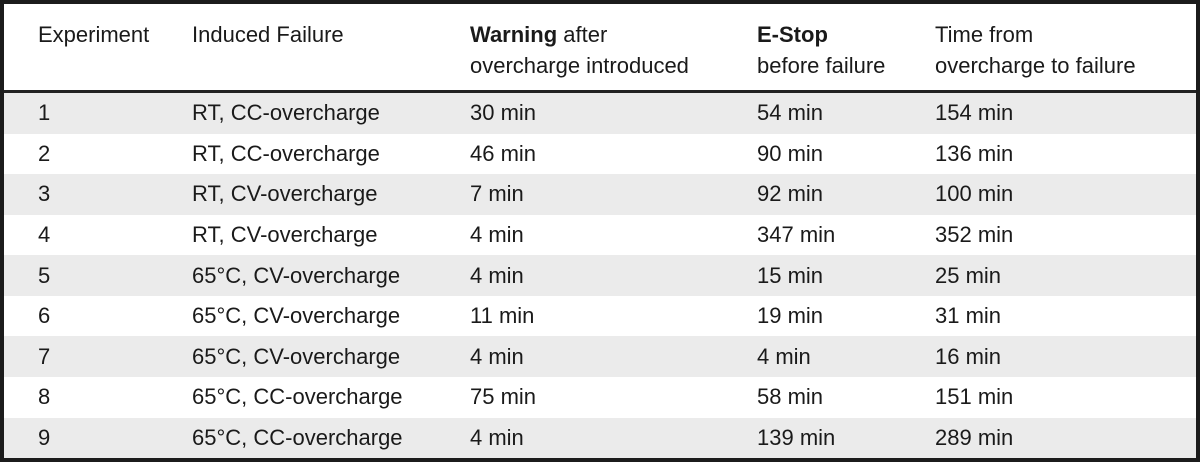 This screenshot has width=1200, height=462. I want to click on header-cell-warning: Warning after overcharge introduced, so click(613, 54).